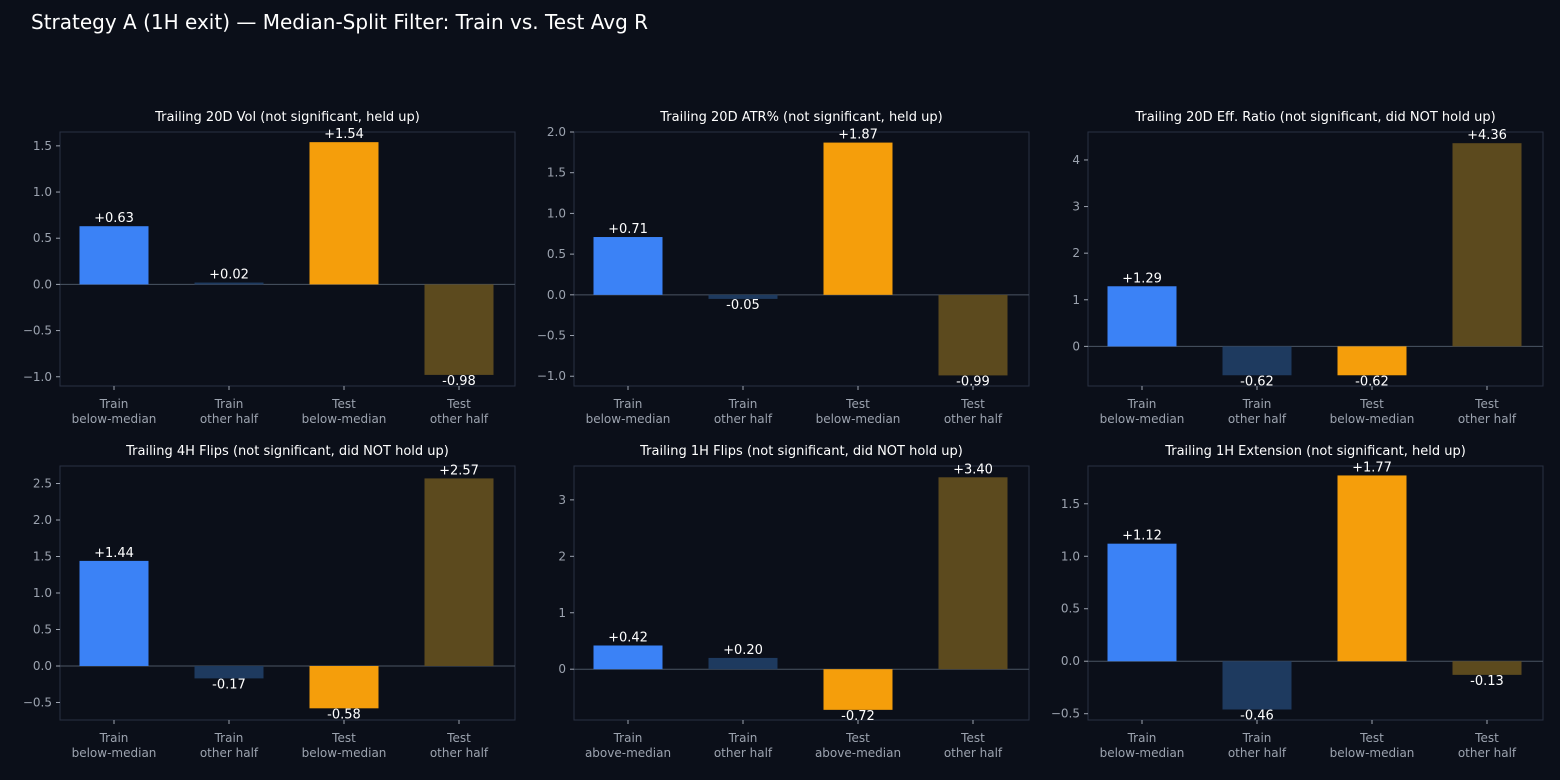  I want to click on data-label: +0.20, so click(743, 650).